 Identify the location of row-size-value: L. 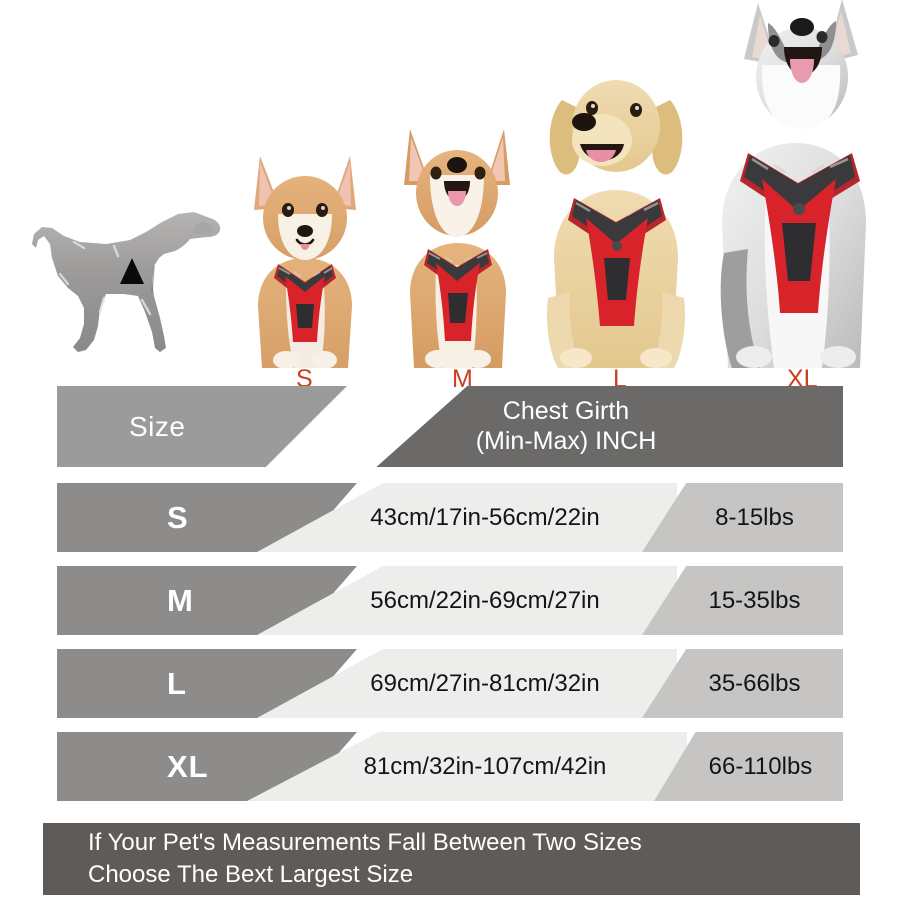
(177, 683).